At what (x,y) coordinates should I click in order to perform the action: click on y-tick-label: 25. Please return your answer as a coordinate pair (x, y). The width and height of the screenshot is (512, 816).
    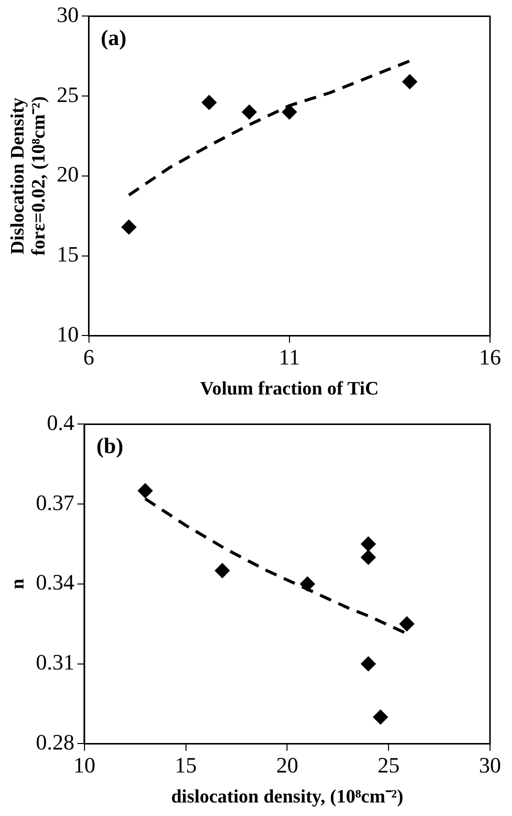
    Looking at the image, I should click on (67, 94).